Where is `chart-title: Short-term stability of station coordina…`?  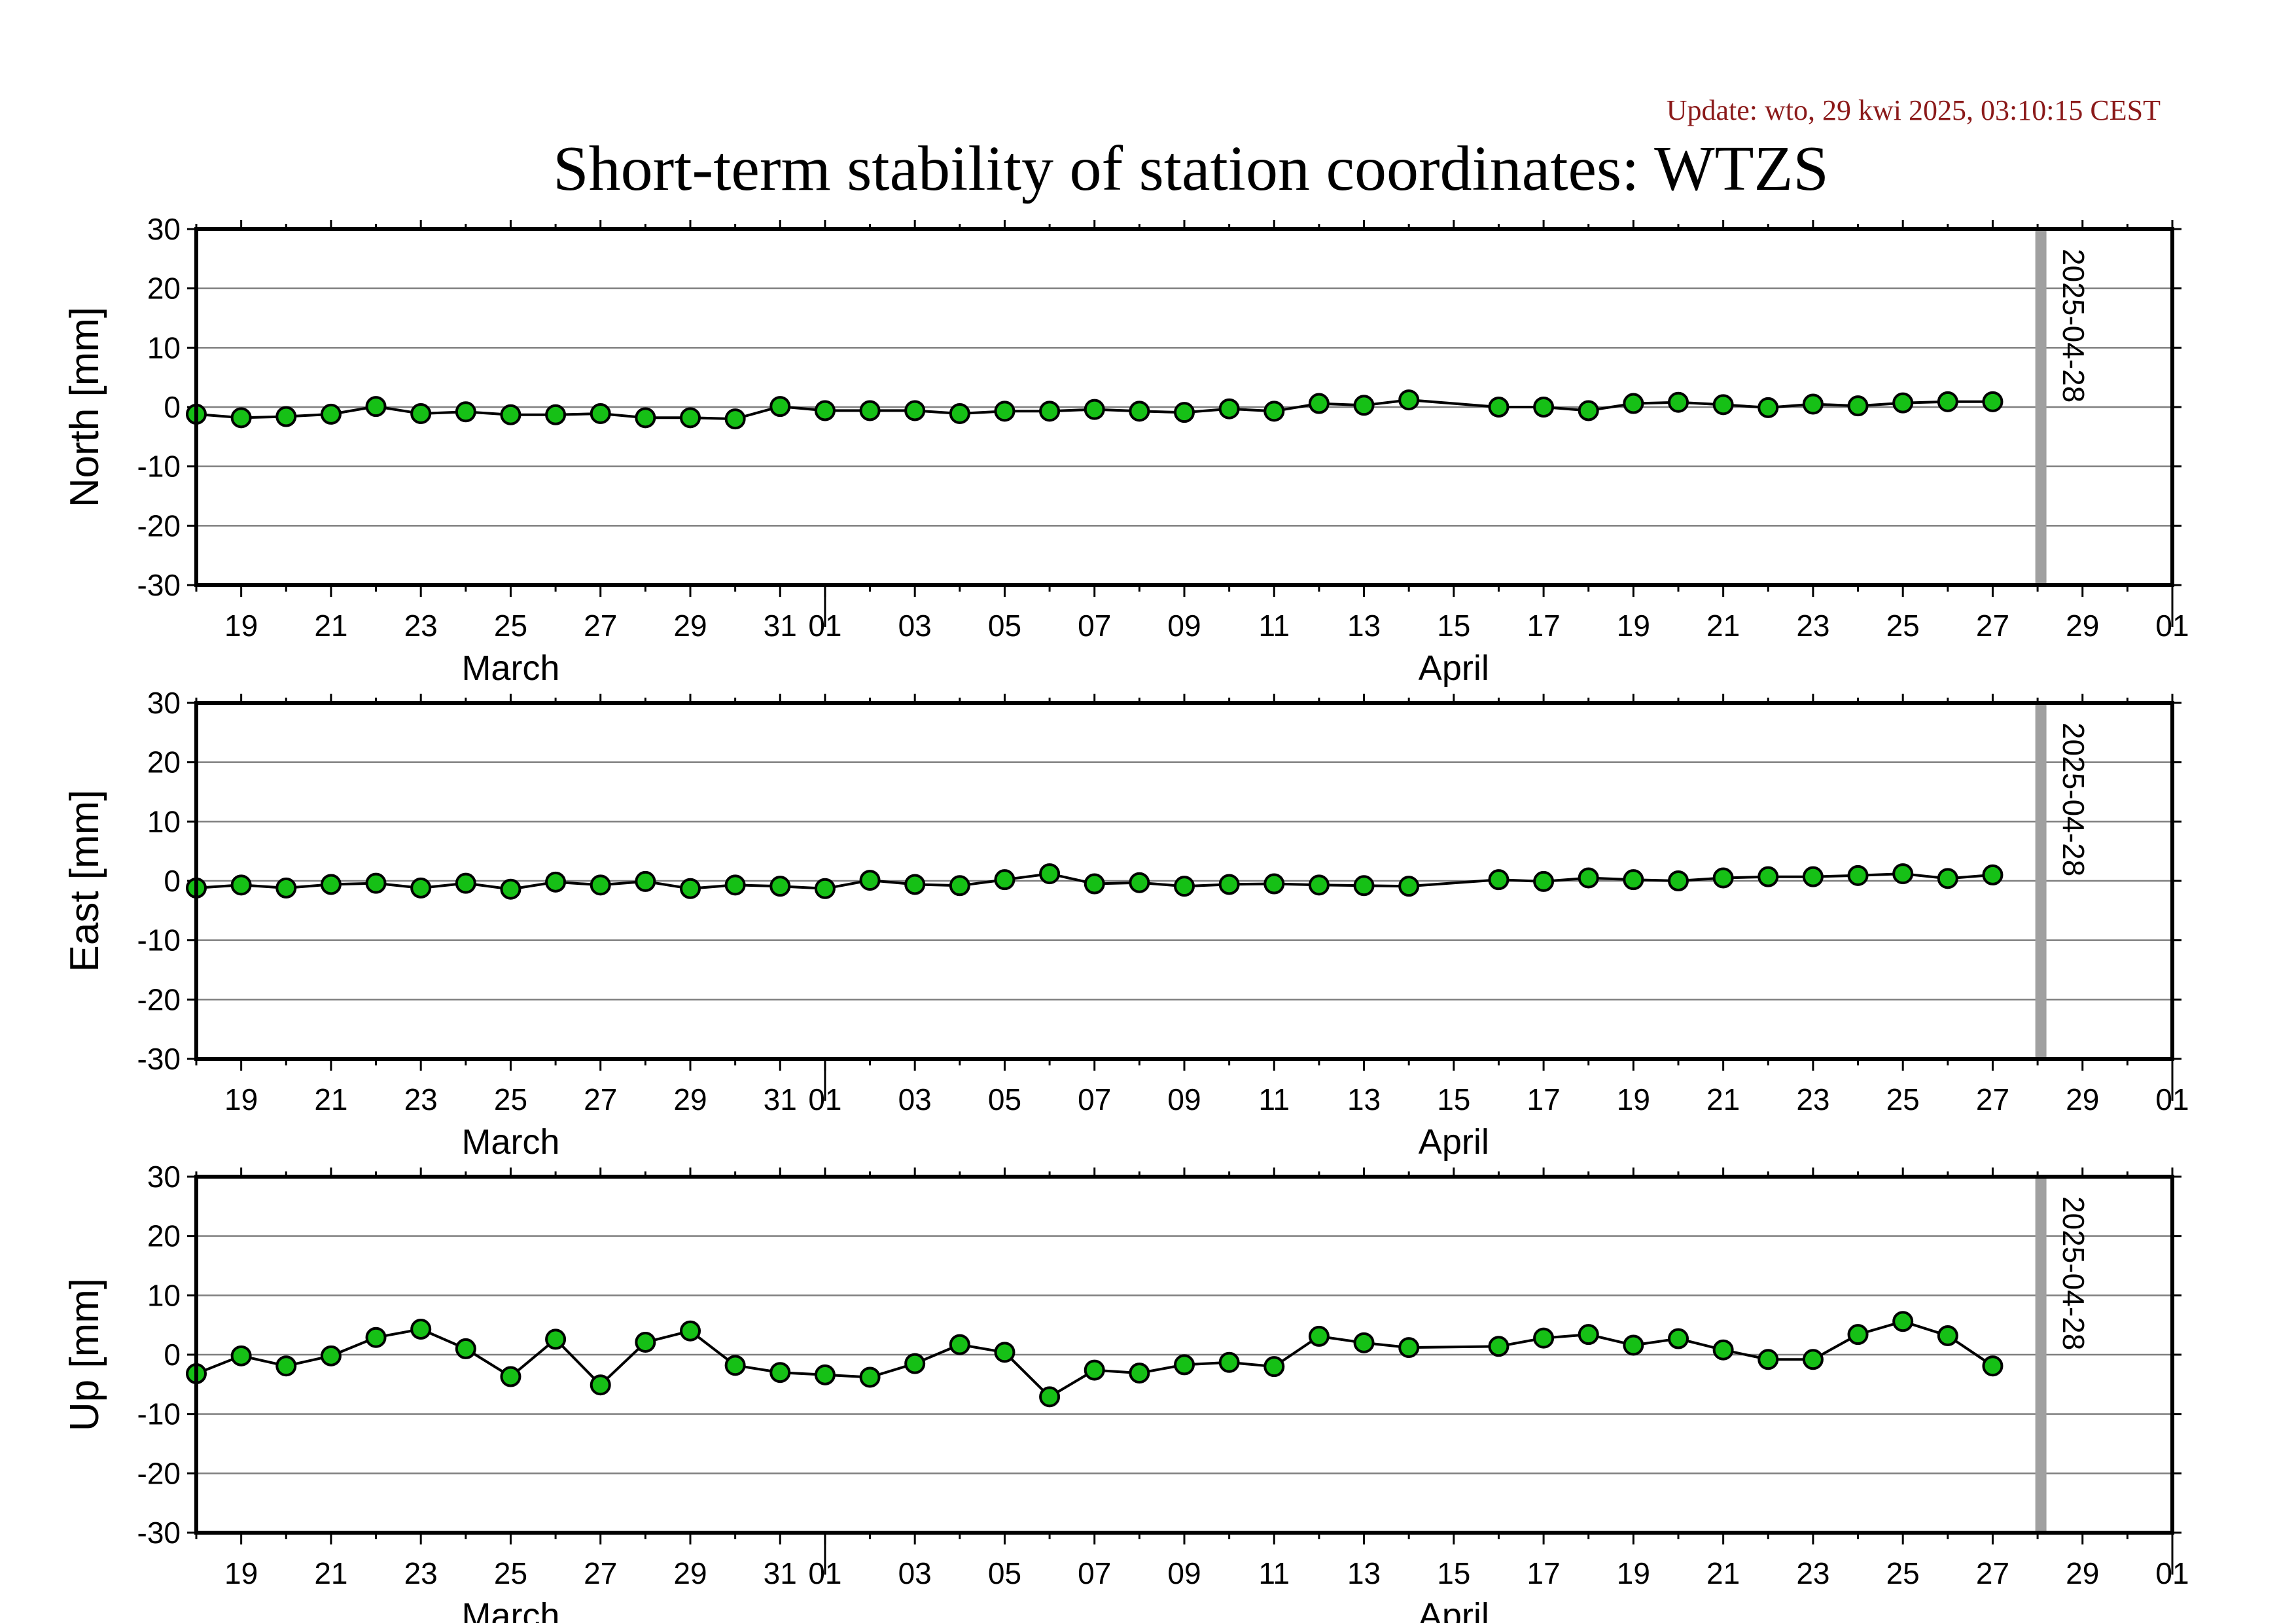 chart-title: Short-term stability of station coordina… is located at coordinates (1191, 169).